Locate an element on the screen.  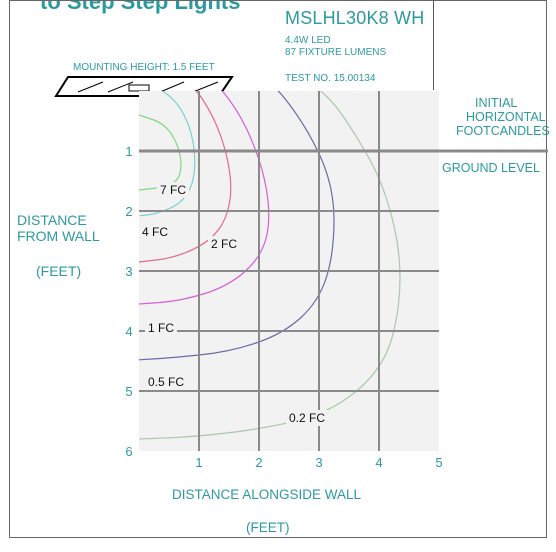
y-tick-label: 2 is located at coordinates (128, 211).